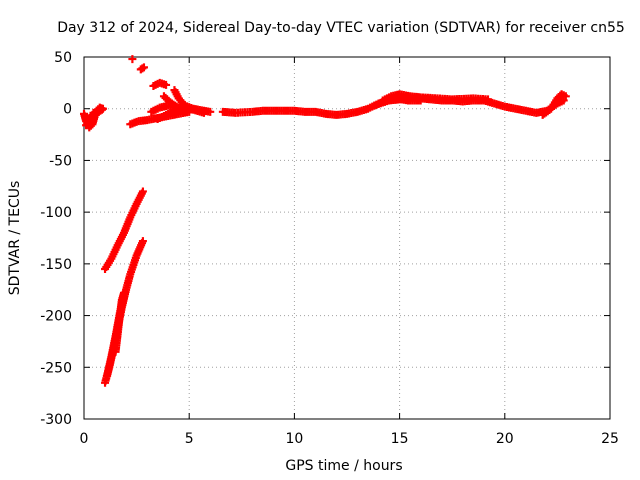 This screenshot has width=640, height=480. I want to click on x-tick-label: 10, so click(294, 439).